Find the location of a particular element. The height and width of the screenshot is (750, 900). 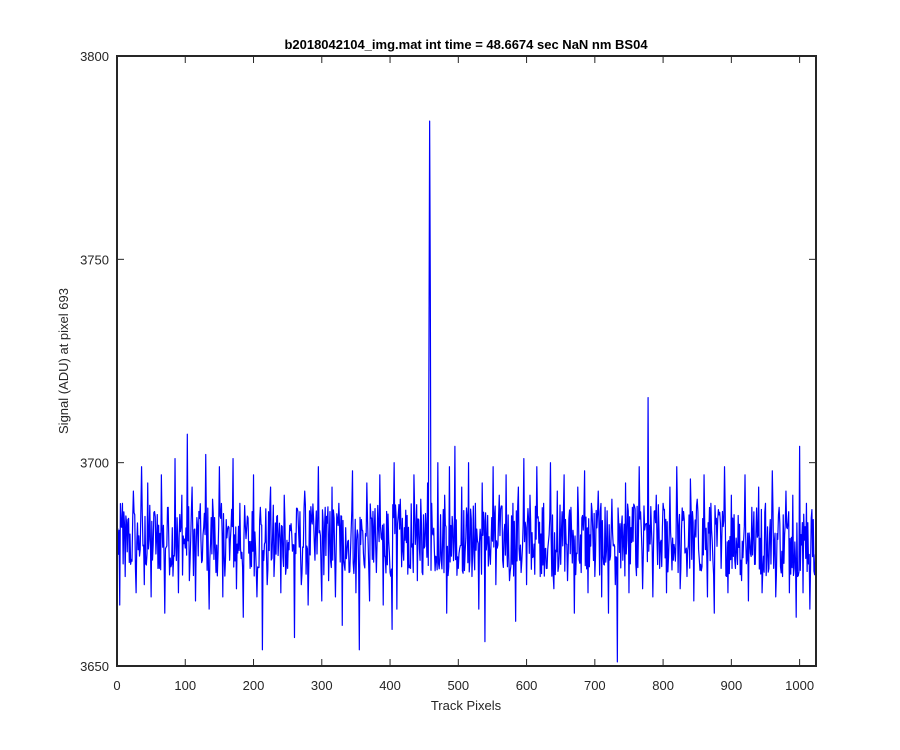

x-tick-label: 700 is located at coordinates (595, 685).